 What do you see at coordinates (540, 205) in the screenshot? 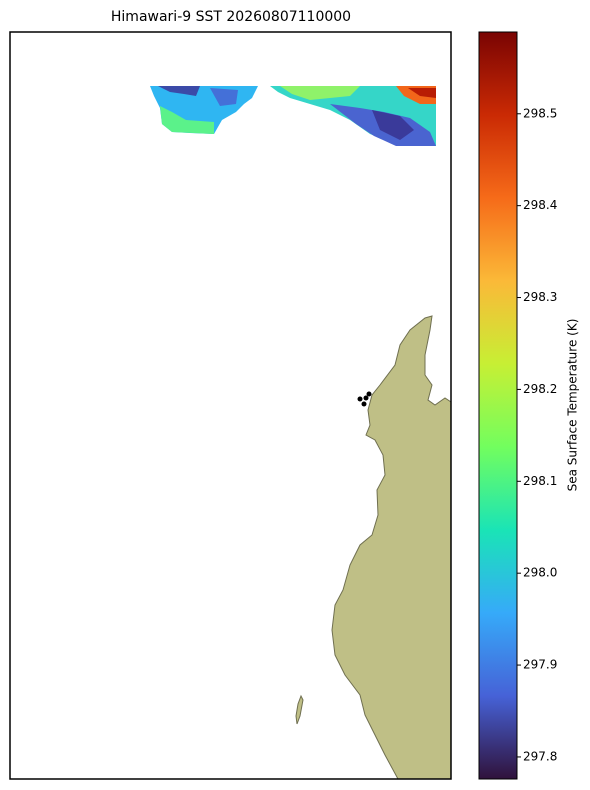
I see `colorbar-tick-label: 298.4` at bounding box center [540, 205].